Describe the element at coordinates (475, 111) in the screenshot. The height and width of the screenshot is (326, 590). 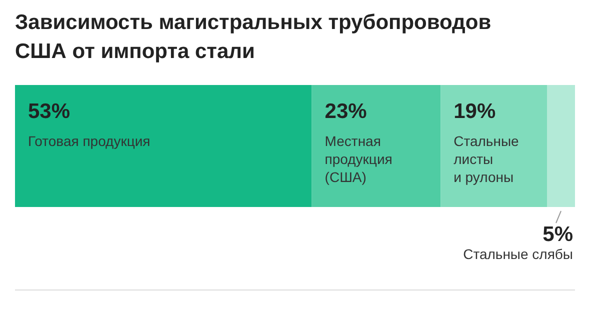
I see `data-label: 19%` at that location.